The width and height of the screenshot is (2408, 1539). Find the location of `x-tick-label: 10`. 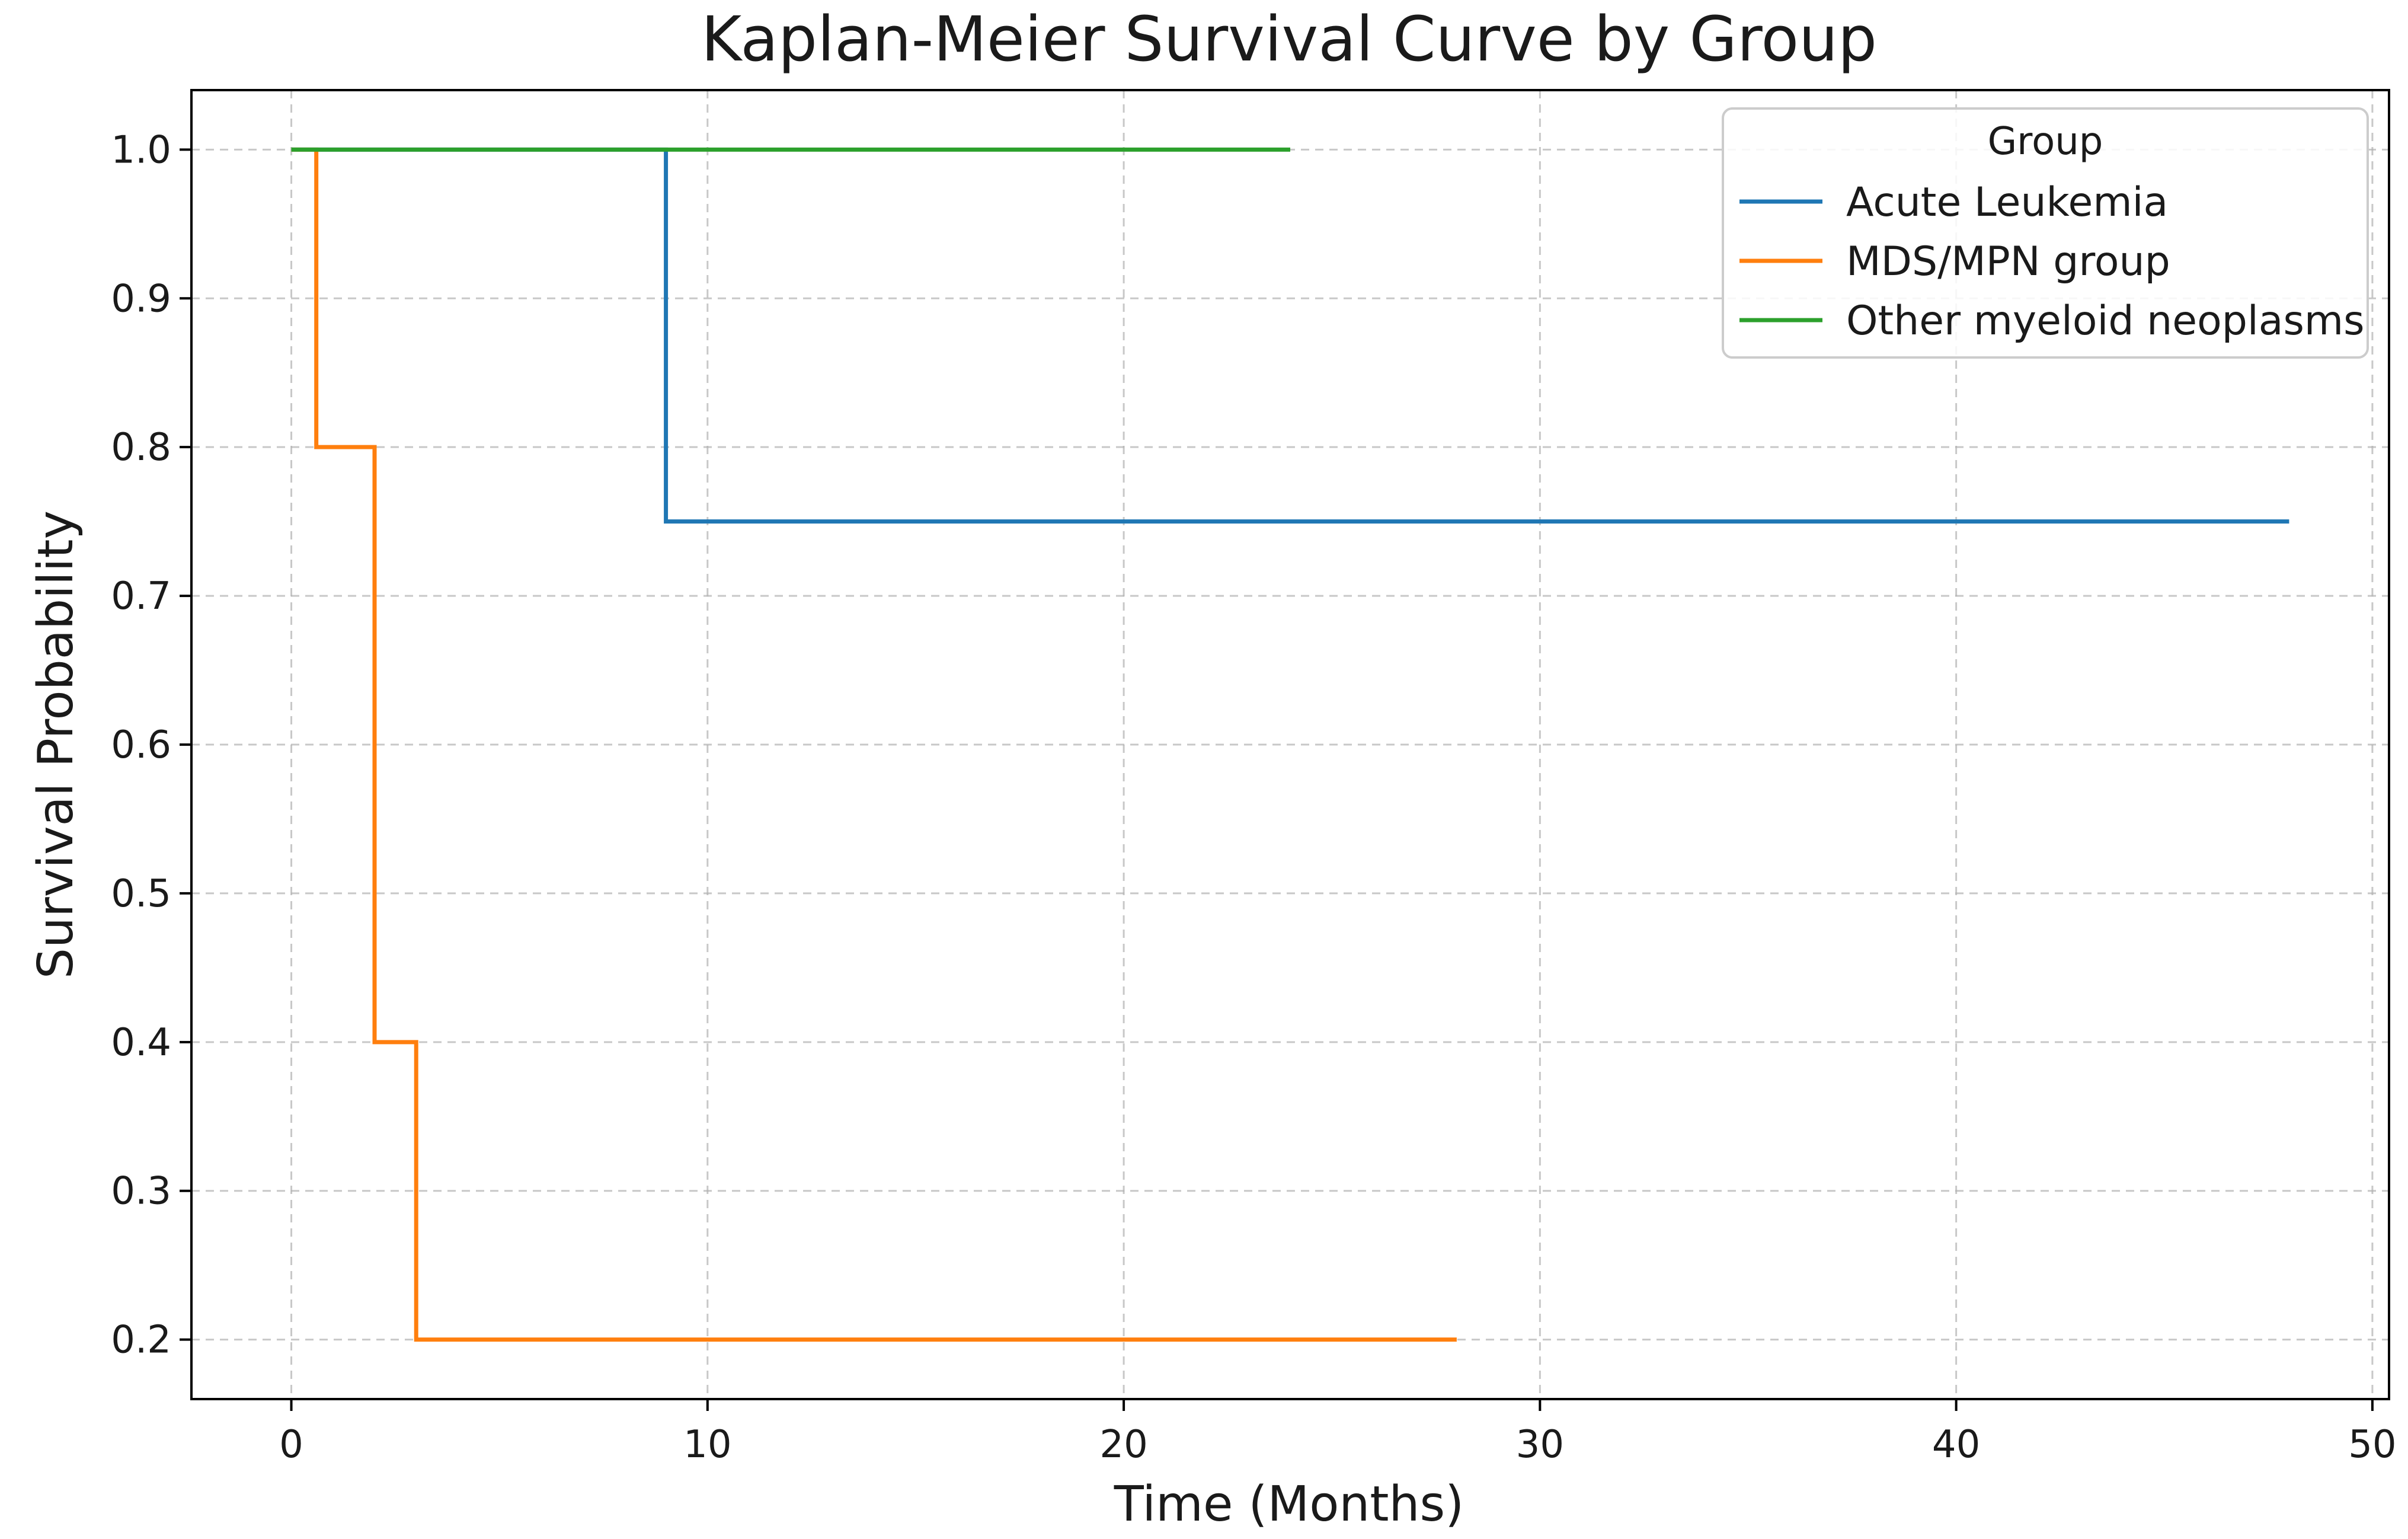

x-tick-label: 10 is located at coordinates (707, 1445).